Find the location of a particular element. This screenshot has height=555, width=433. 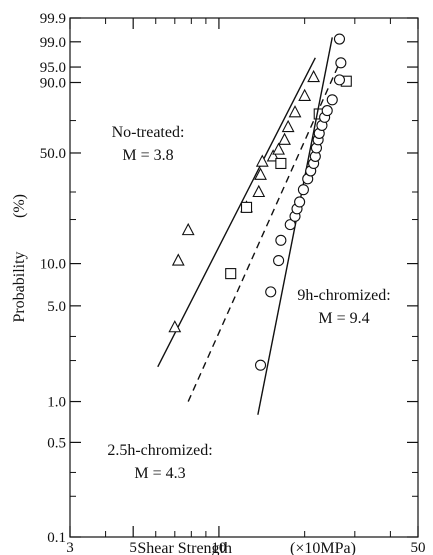

y-axis-unit: (%) is located at coordinates (19, 206).